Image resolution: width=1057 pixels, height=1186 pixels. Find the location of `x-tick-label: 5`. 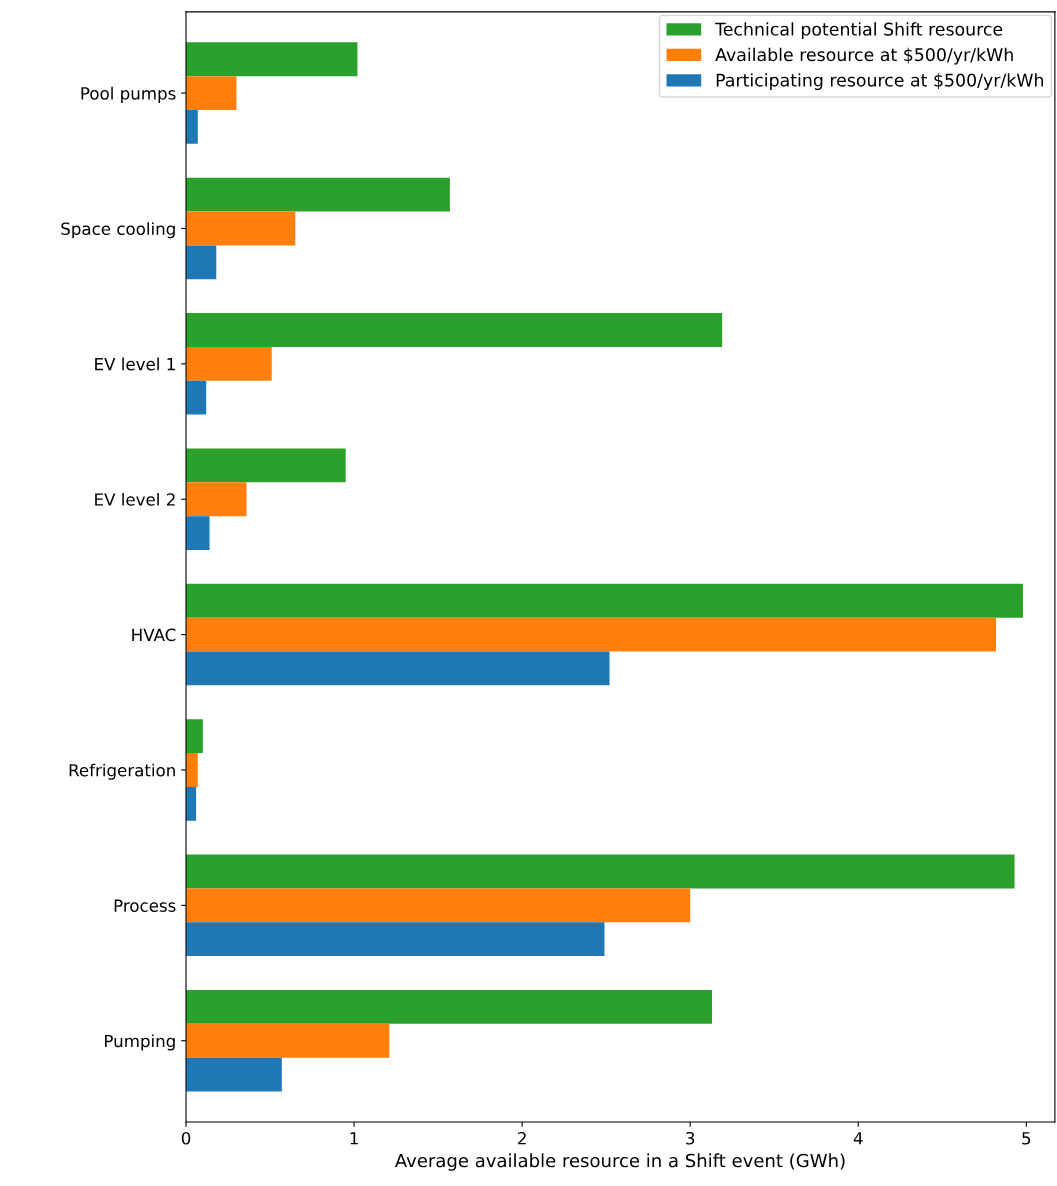

x-tick-label: 5 is located at coordinates (1026, 1138).